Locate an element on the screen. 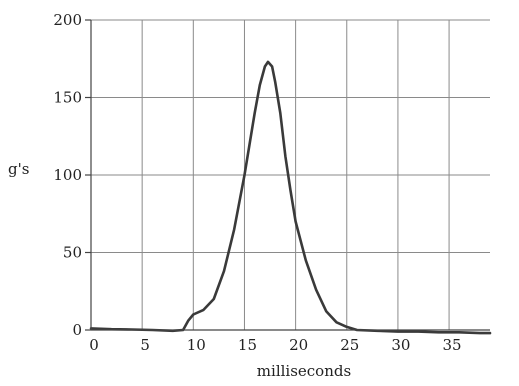  x-tick-label: 15 is located at coordinates (247, 345).